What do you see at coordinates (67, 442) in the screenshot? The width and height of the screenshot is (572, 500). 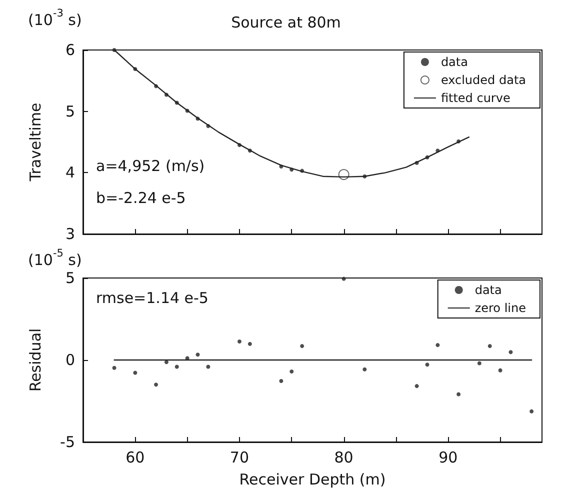 I see `y-tick-label: -5` at bounding box center [67, 442].